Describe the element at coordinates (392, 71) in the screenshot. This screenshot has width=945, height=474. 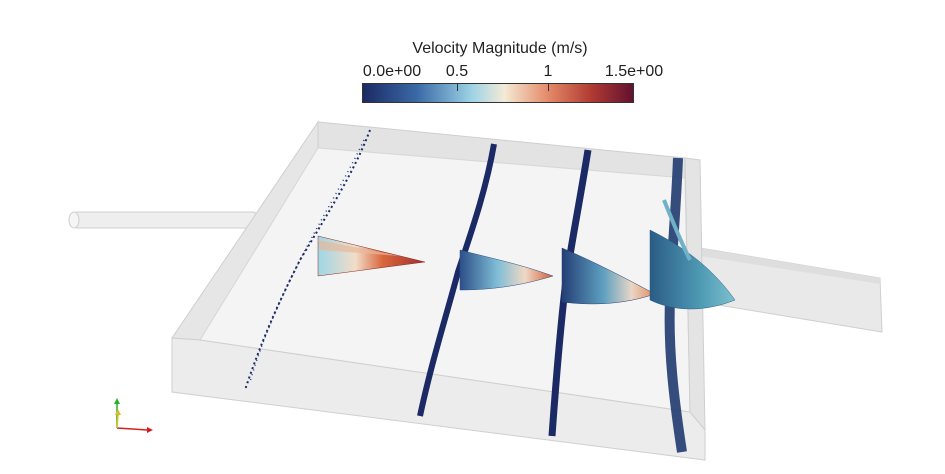
I see `legend-tick-min: 0.0e+00` at that location.